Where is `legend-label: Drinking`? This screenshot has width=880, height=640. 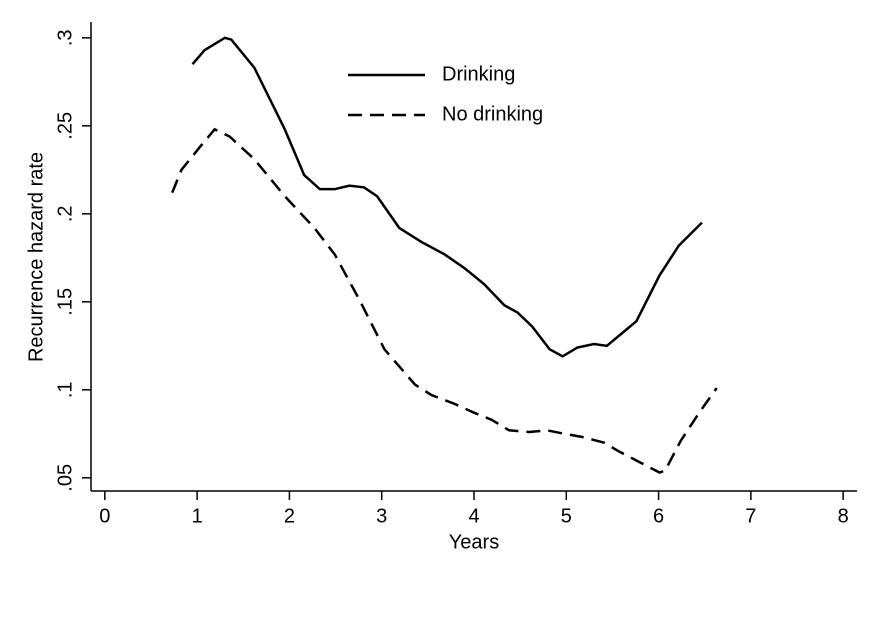
legend-label: Drinking is located at coordinates (478, 74).